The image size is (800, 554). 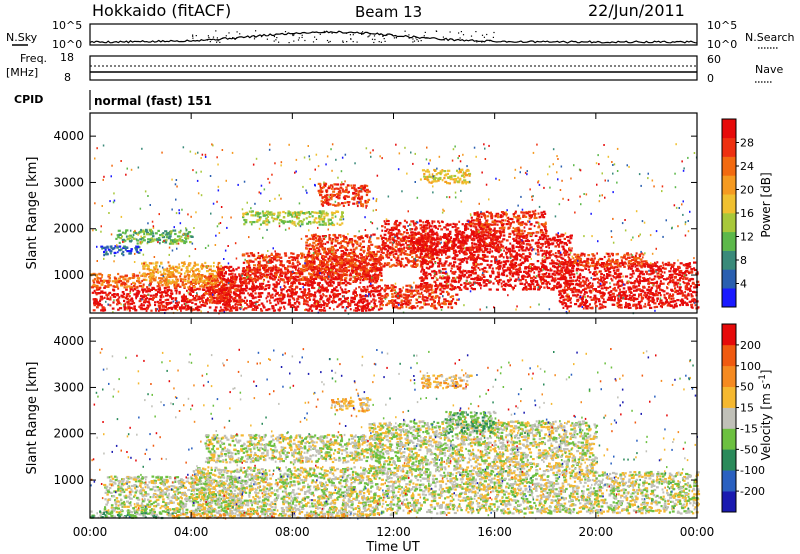 I want to click on nsky-tick-top: 10^5, so click(x=67, y=25).